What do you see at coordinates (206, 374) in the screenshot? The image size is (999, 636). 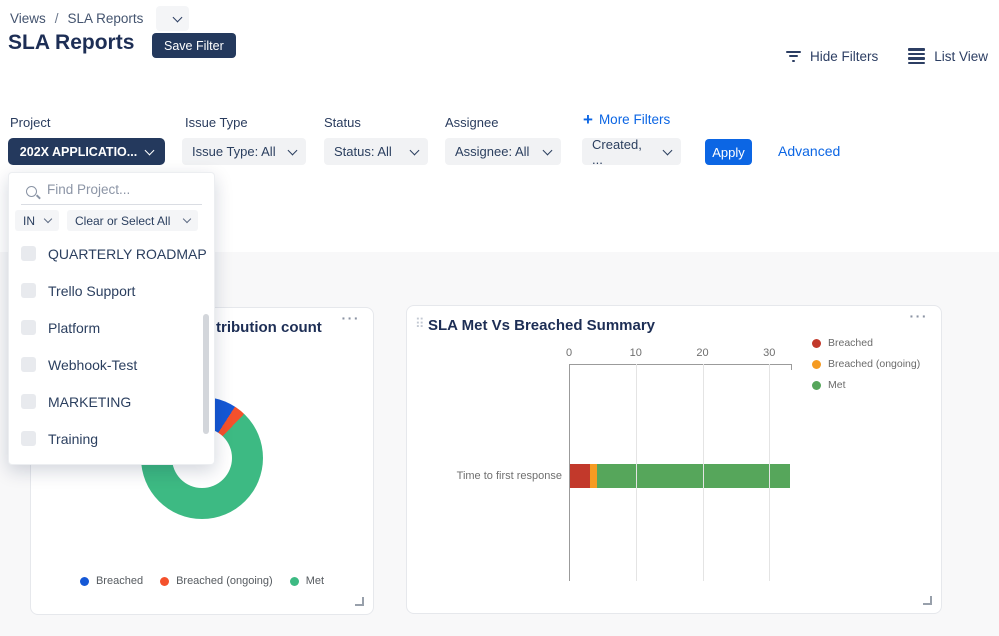 I see `scrollbar-thumb` at bounding box center [206, 374].